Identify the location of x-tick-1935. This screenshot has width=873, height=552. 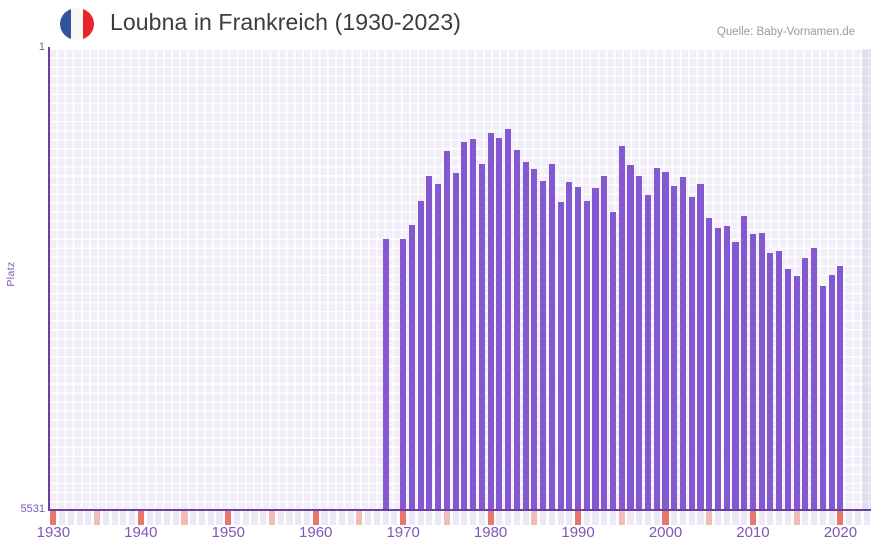
(97, 518).